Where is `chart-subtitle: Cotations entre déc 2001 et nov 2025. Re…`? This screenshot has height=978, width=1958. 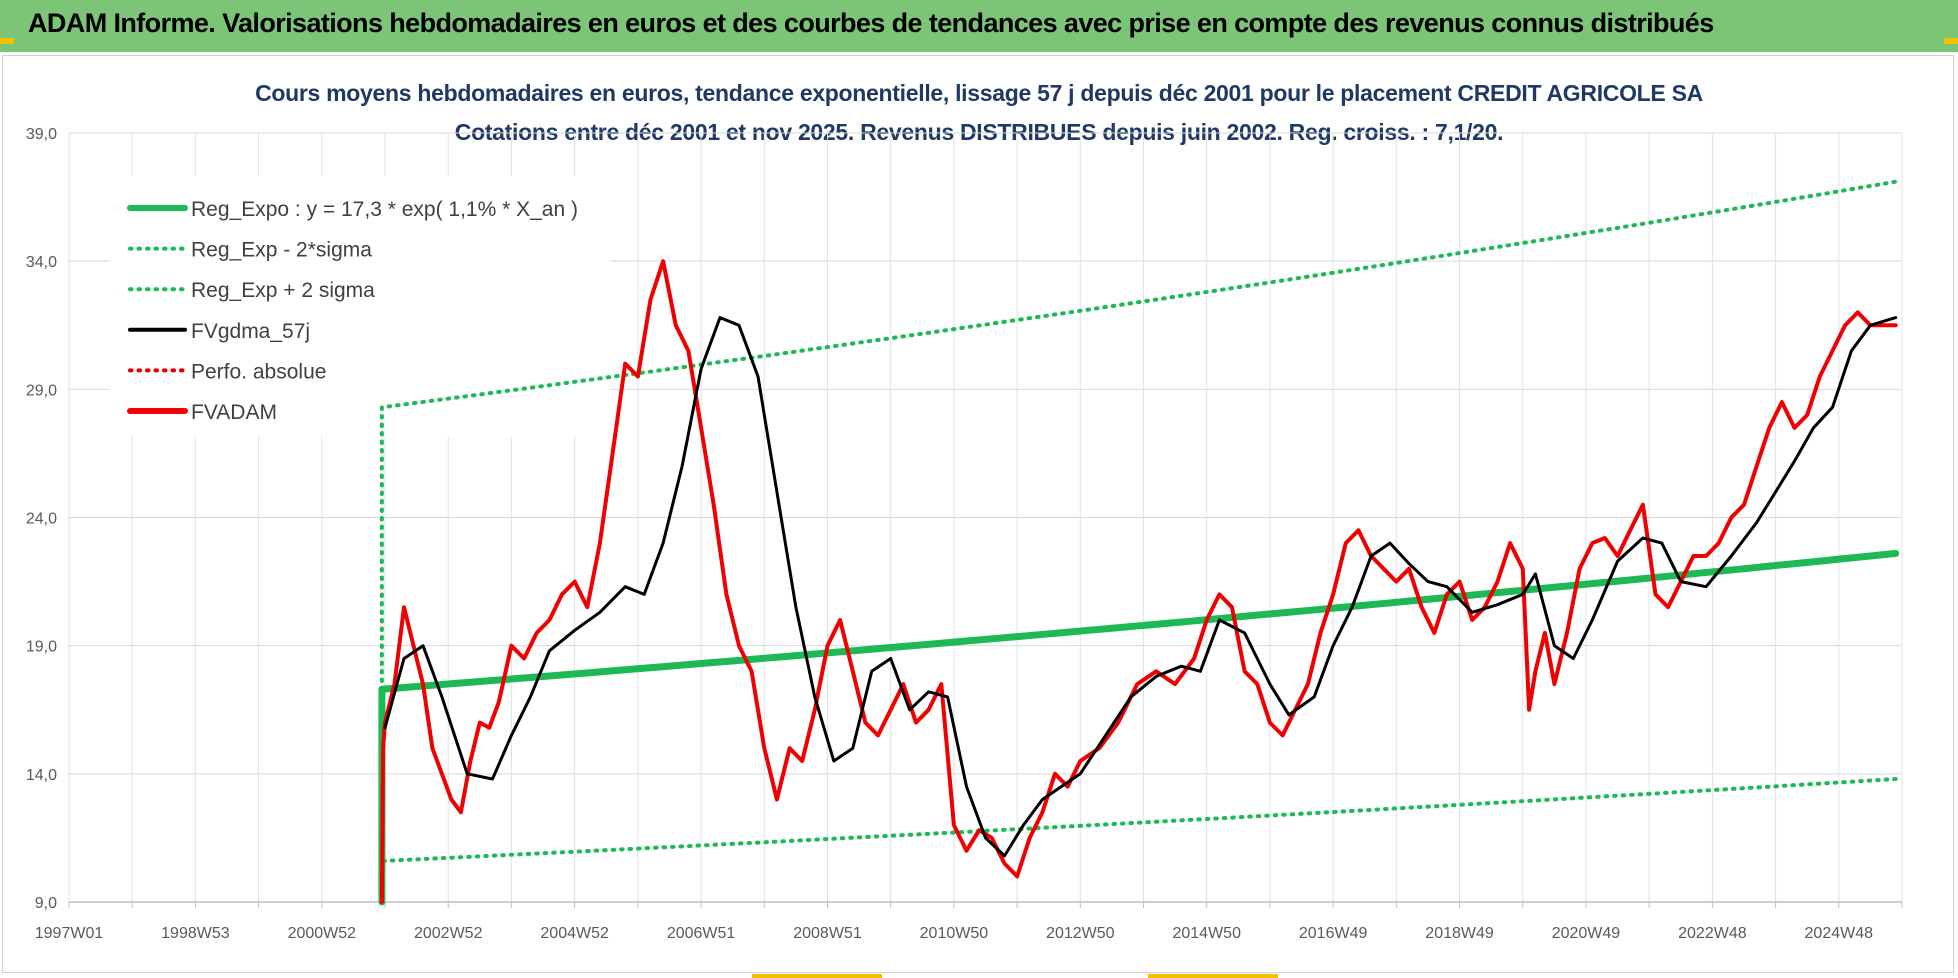 chart-subtitle: Cotations entre déc 2001 et nov 2025. Re… is located at coordinates (979, 132).